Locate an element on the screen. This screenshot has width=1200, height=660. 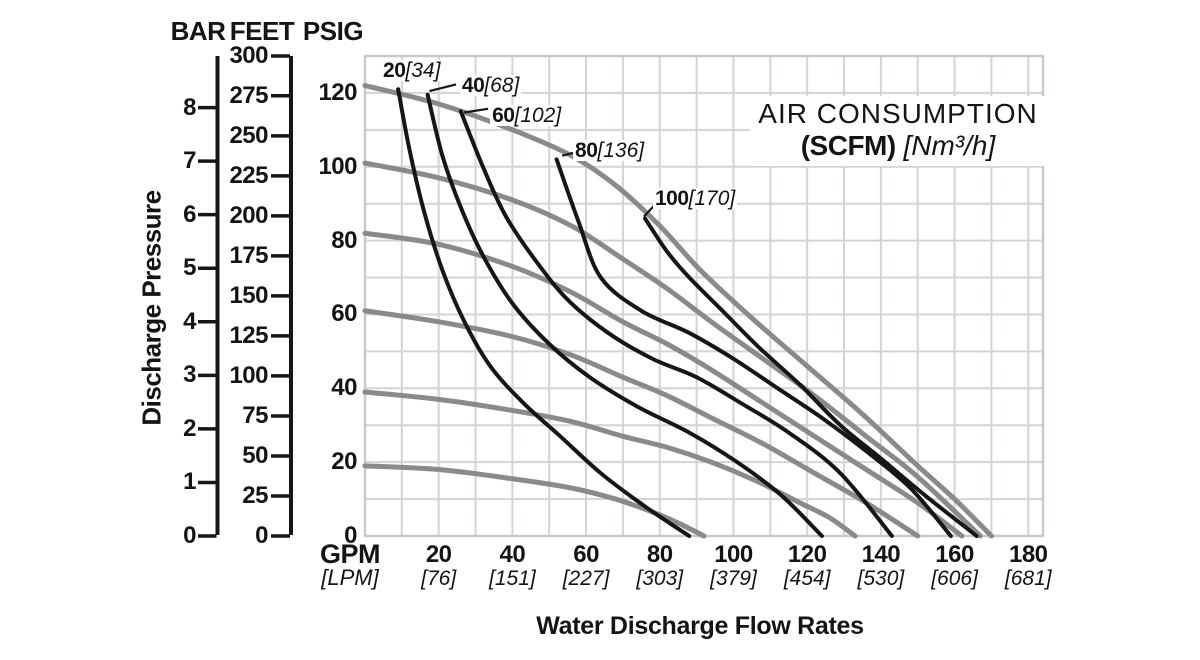
psig-tick-label: 0 is located at coordinates (350, 535).